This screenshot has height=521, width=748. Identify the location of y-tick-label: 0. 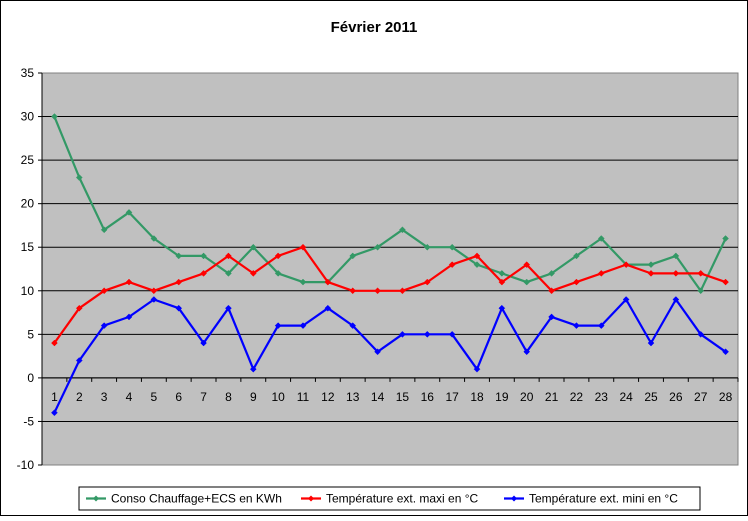
(30, 378).